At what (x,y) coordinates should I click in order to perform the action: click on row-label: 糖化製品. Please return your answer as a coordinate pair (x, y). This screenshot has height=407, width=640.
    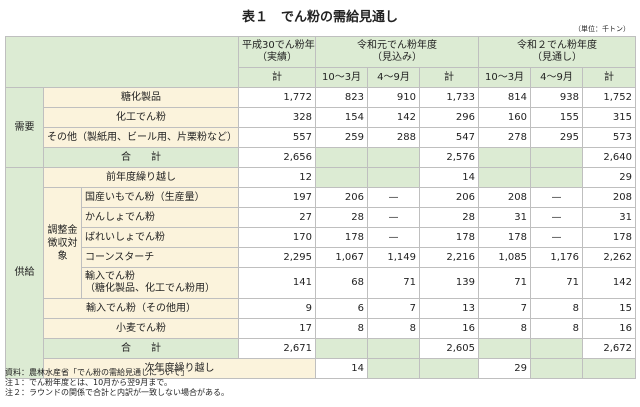
    Looking at the image, I should click on (141, 97).